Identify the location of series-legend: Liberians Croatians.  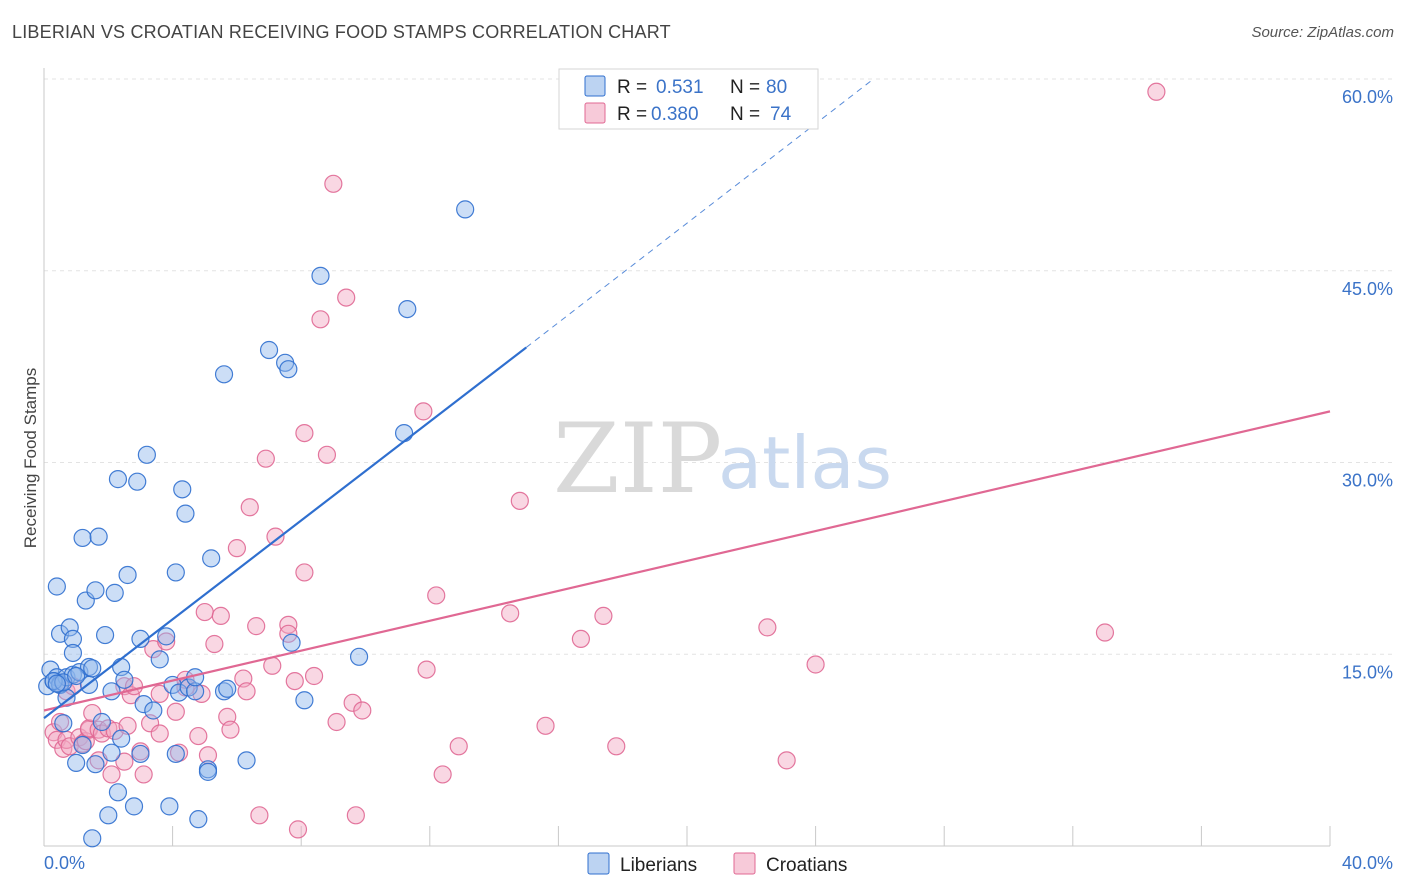
(717, 864).